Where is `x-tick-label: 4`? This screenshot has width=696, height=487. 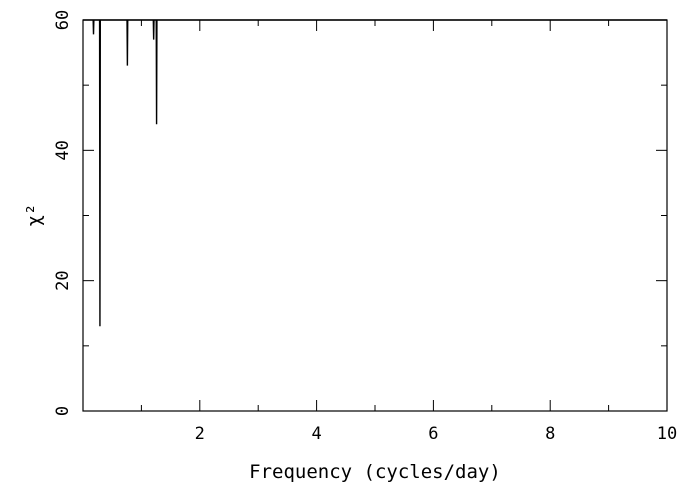
x-tick-label: 4 is located at coordinates (316, 434).